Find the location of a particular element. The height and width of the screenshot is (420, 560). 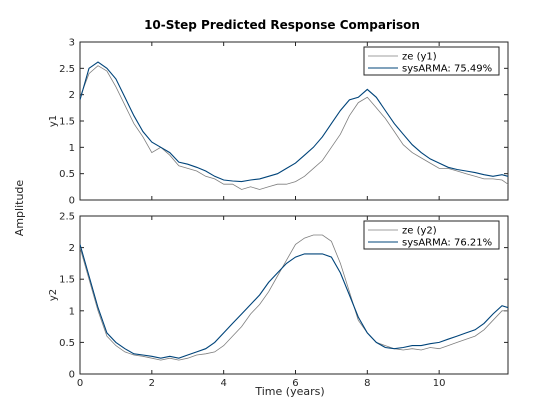

legend-entry: sysARMA: 75.49% is located at coordinates (447, 69).